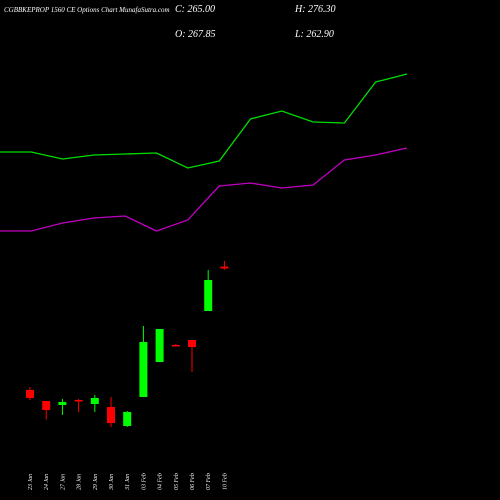  Describe the element at coordinates (315, 9) in the screenshot. I see `high-label: H: 276.30` at that location.